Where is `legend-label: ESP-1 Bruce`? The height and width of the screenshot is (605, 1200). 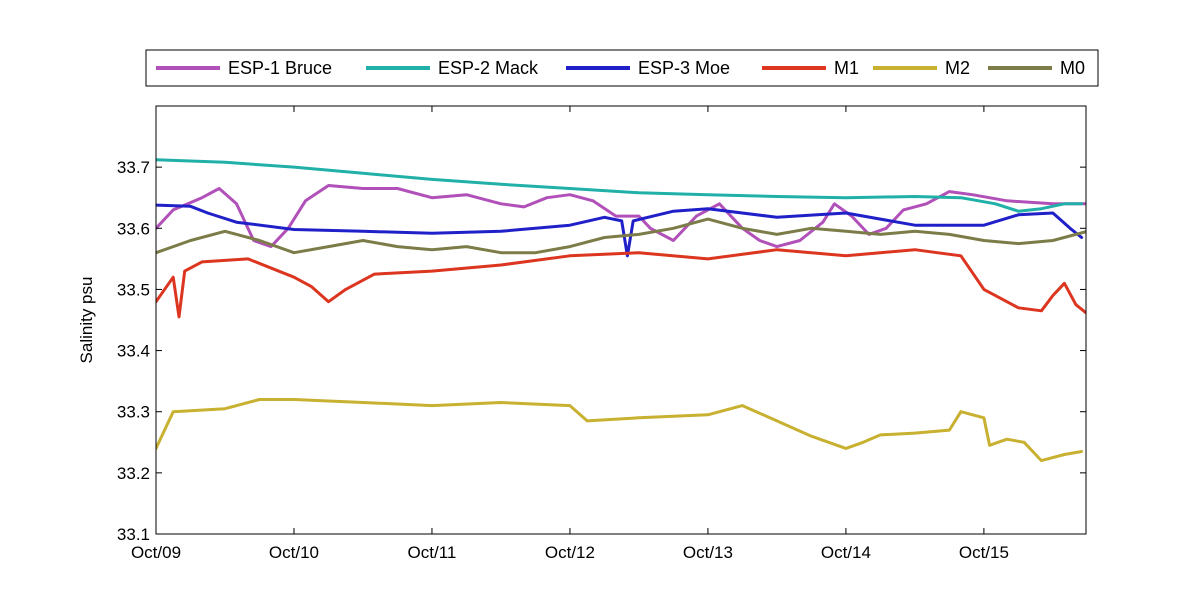
legend-label: ESP-1 Bruce is located at coordinates (280, 68).